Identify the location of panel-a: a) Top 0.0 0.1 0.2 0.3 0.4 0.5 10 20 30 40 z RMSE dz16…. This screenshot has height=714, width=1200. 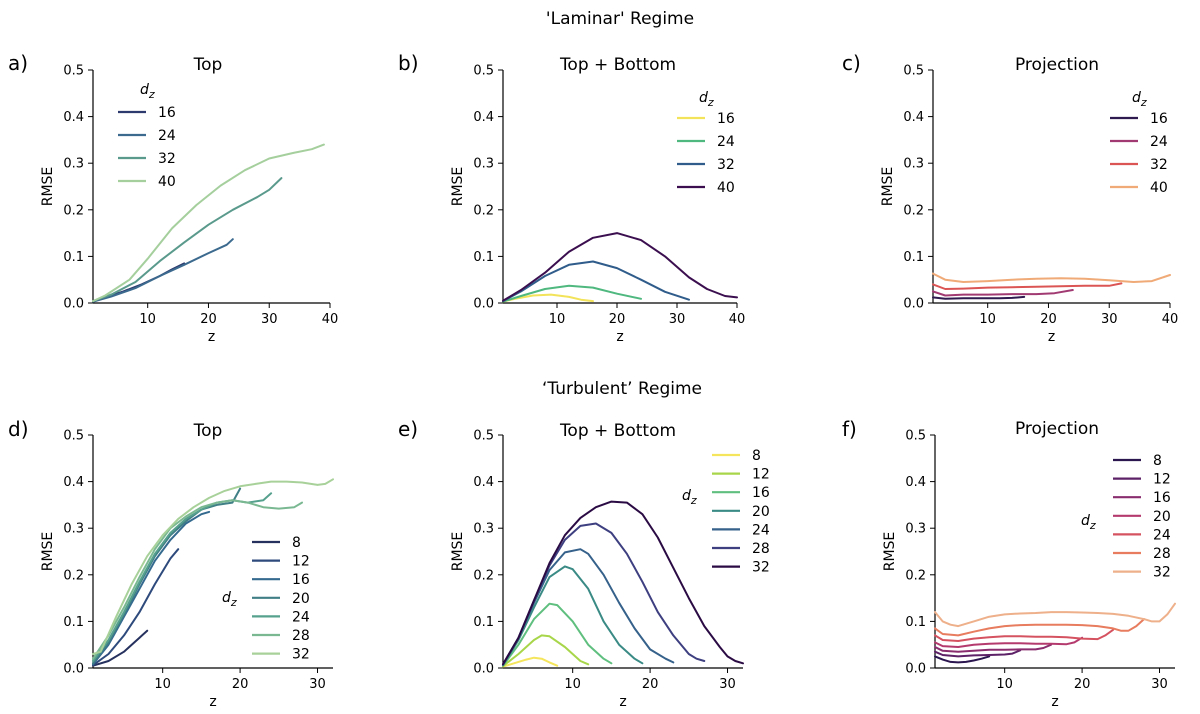
(173, 198).